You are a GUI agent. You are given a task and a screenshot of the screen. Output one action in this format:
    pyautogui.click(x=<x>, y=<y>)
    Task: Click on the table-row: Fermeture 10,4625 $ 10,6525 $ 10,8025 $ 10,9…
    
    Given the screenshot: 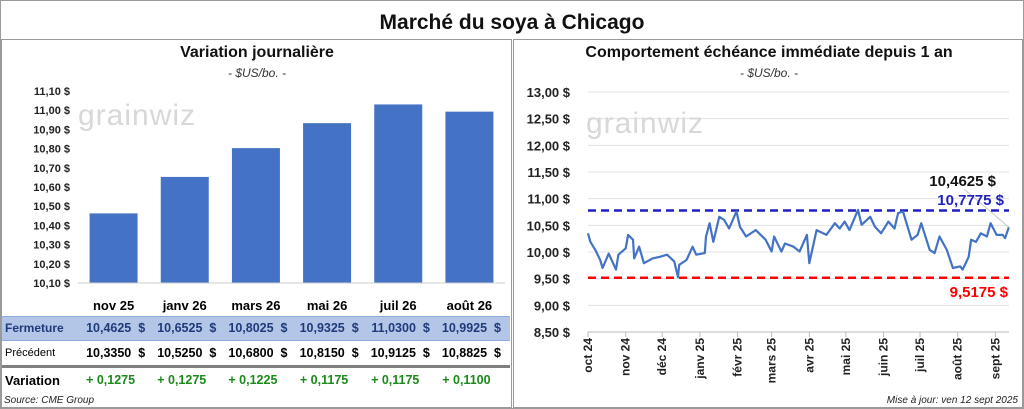 What is the action you would take?
    pyautogui.click(x=256, y=328)
    